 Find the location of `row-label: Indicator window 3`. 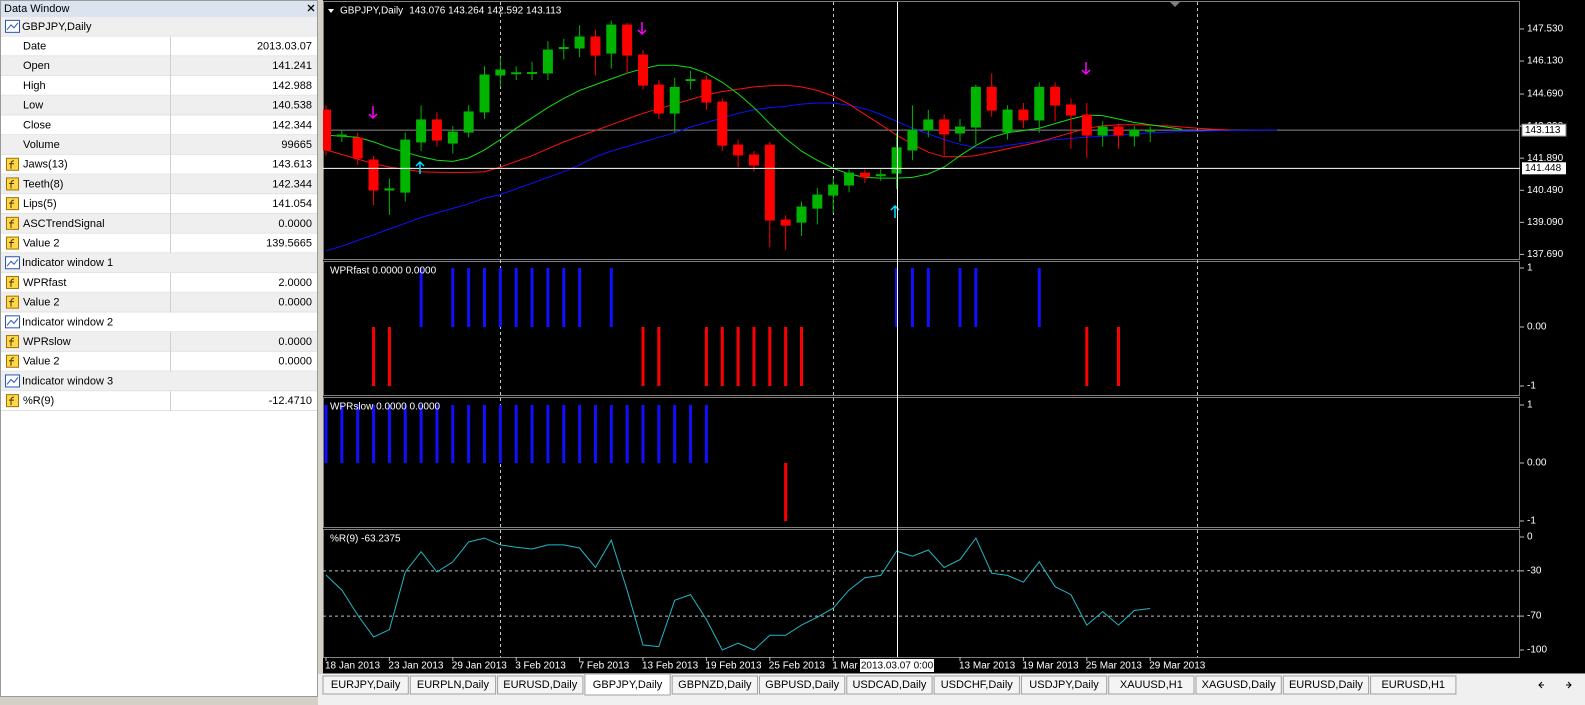

row-label: Indicator window 3 is located at coordinates (67, 381).